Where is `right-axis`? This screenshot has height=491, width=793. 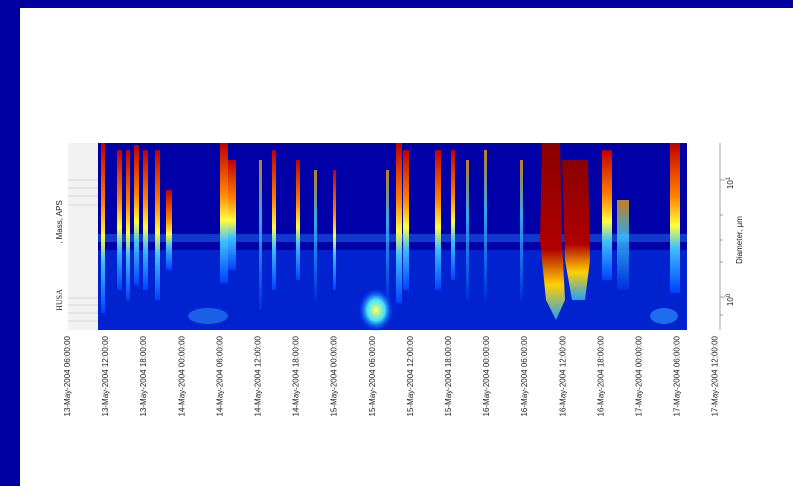
right-axis is located at coordinates (722, 236).